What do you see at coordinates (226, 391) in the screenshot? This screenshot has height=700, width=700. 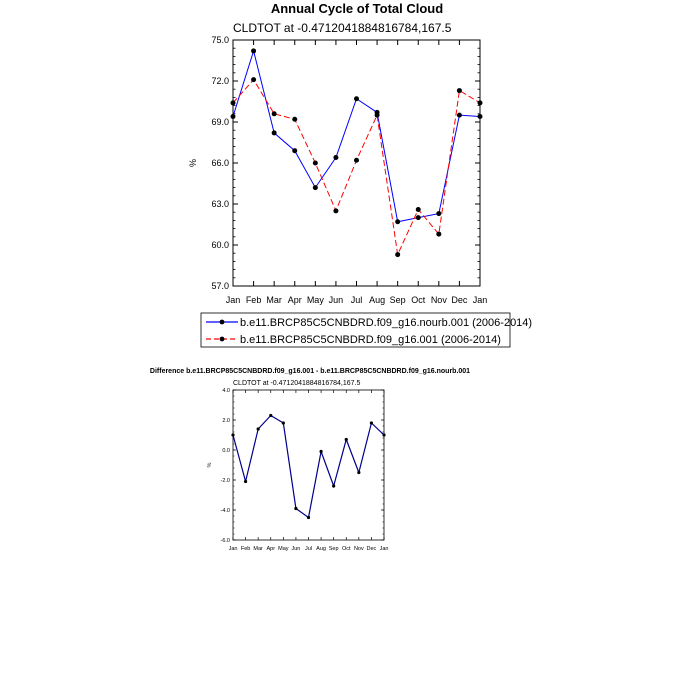 I see `y-tick-label: 4.0` at bounding box center [226, 391].